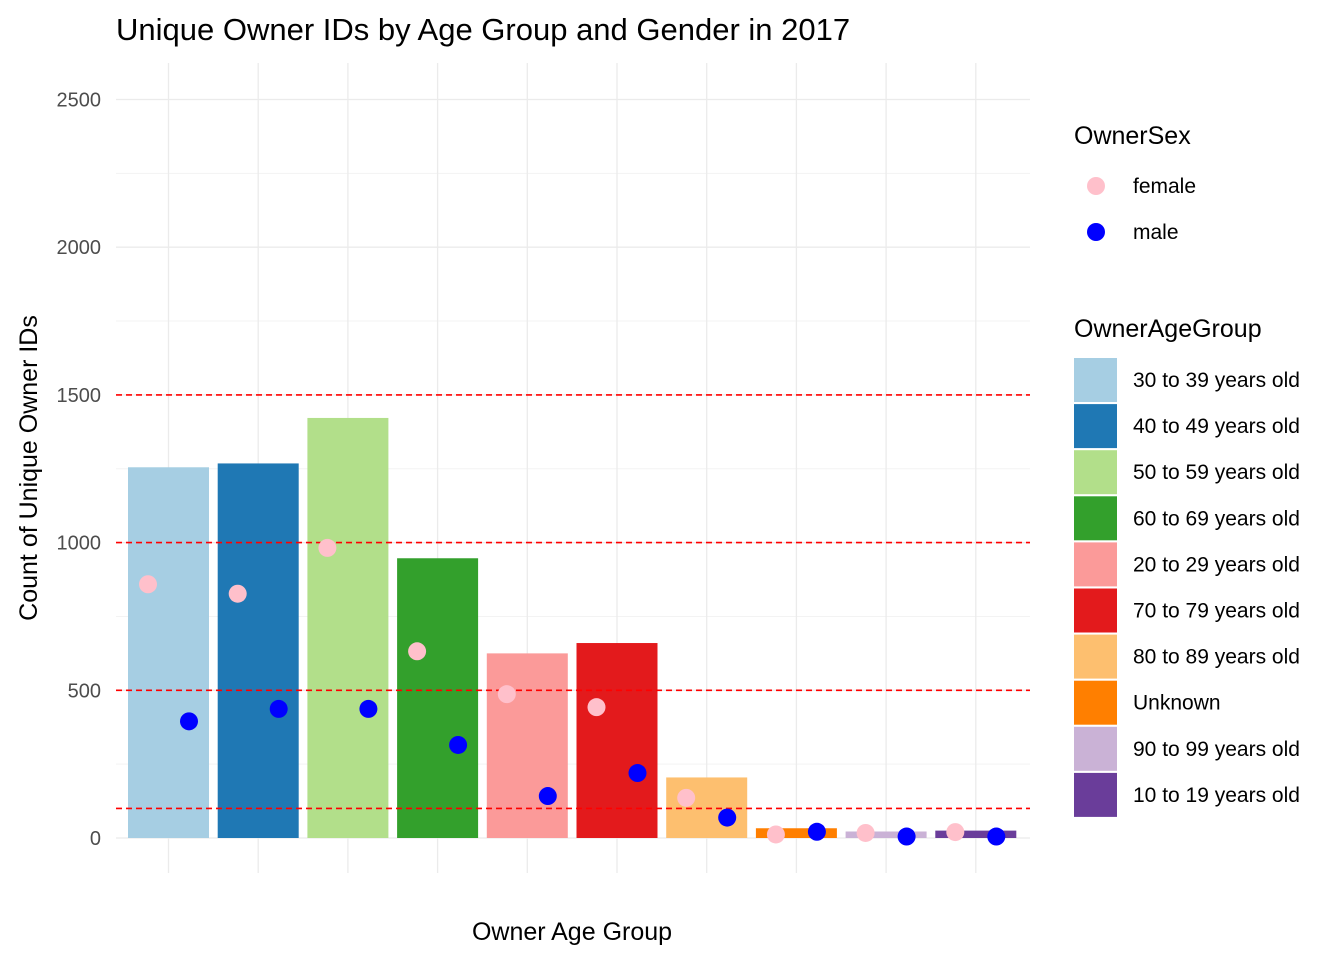 This screenshot has width=1344, height=960. Describe the element at coordinates (1096, 186) in the screenshot. I see `legend-key-female` at that location.